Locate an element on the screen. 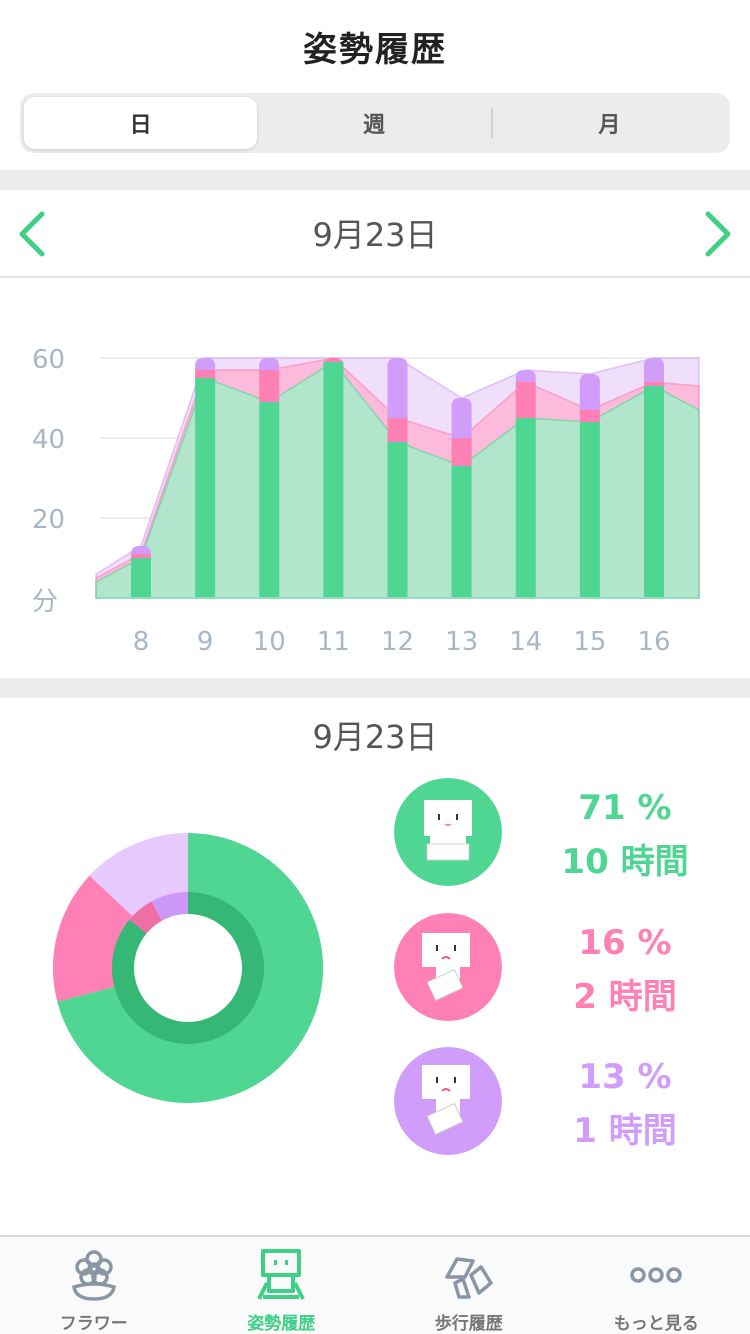 This screenshot has height=1334, width=750. slouch-stat: 16 % 2 時間 is located at coordinates (625, 970).